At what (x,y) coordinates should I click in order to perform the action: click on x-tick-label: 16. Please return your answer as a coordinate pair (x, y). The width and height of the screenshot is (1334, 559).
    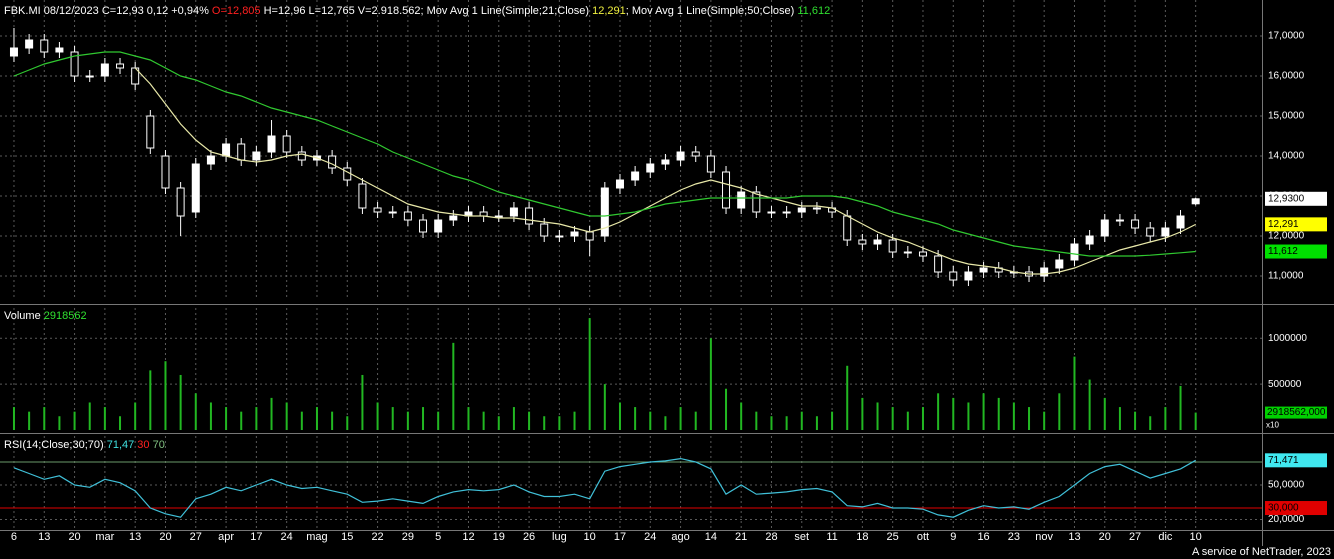
    Looking at the image, I should click on (983, 537).